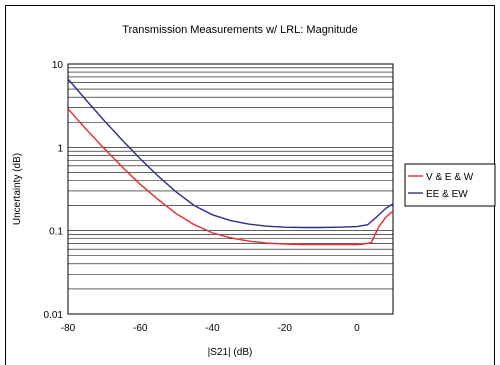 The image size is (500, 365). Describe the element at coordinates (56, 232) in the screenshot. I see `y-tick-label: 0.1` at that location.